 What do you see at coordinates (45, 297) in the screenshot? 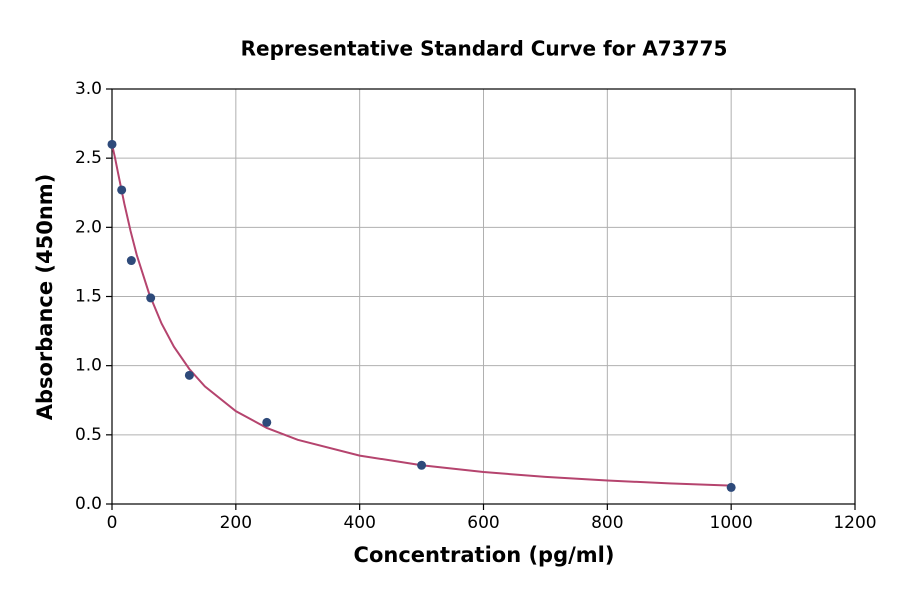
I see `y-axis-title: Absorbance (450nm)` at bounding box center [45, 297].